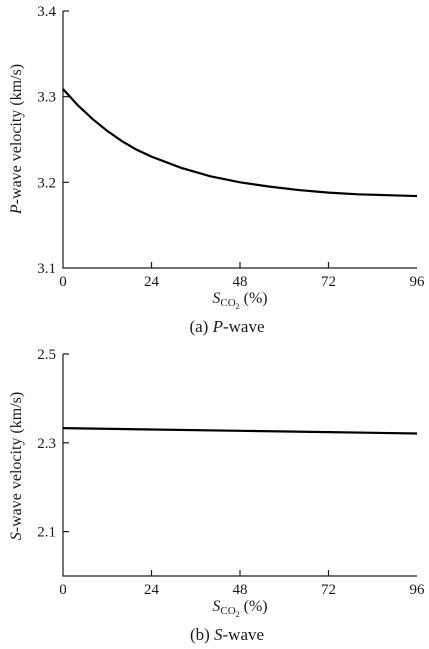 This screenshot has width=429, height=649. Describe the element at coordinates (216, 606) in the screenshot. I see `panel-b-x-label-italic: S` at that location.